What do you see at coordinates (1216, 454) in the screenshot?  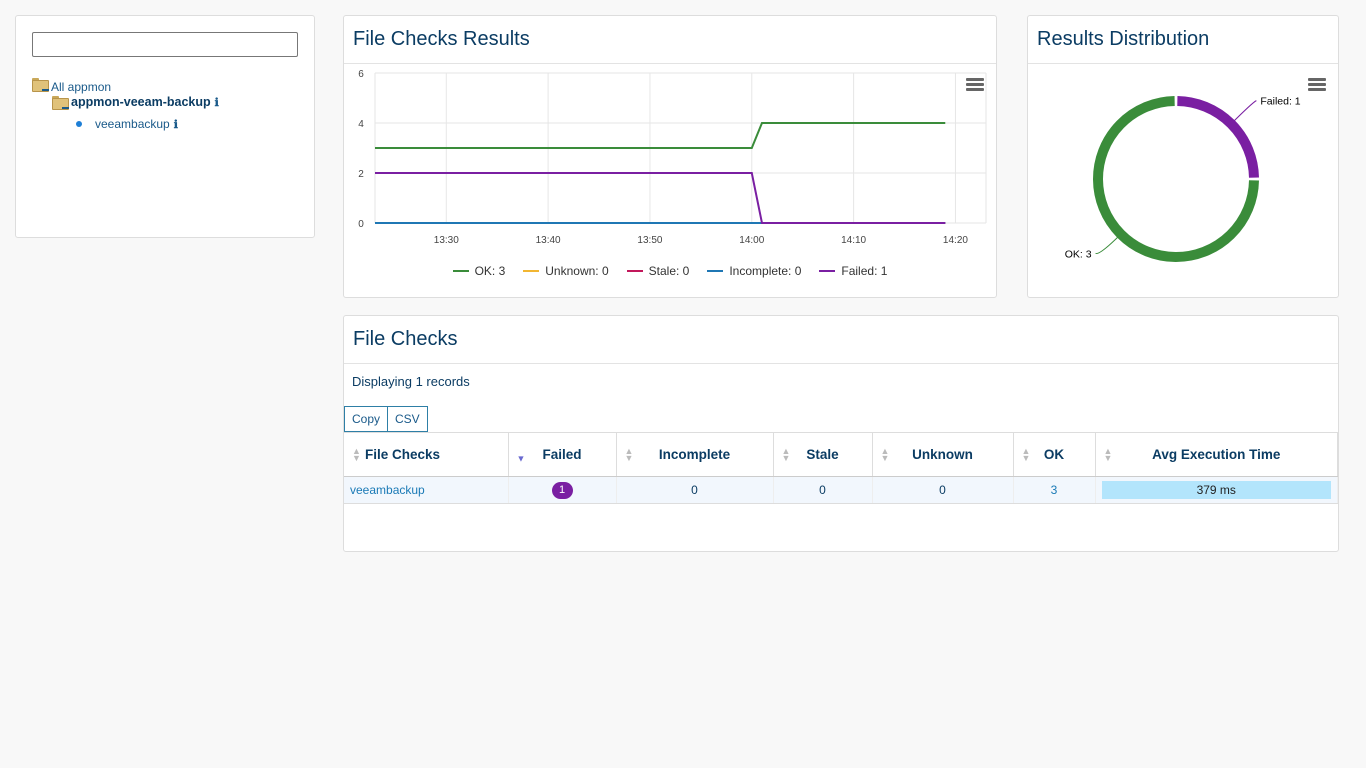 I see `column-header-avg-execution-time: ▲ ▼ Avg Execution Time` at bounding box center [1216, 454].